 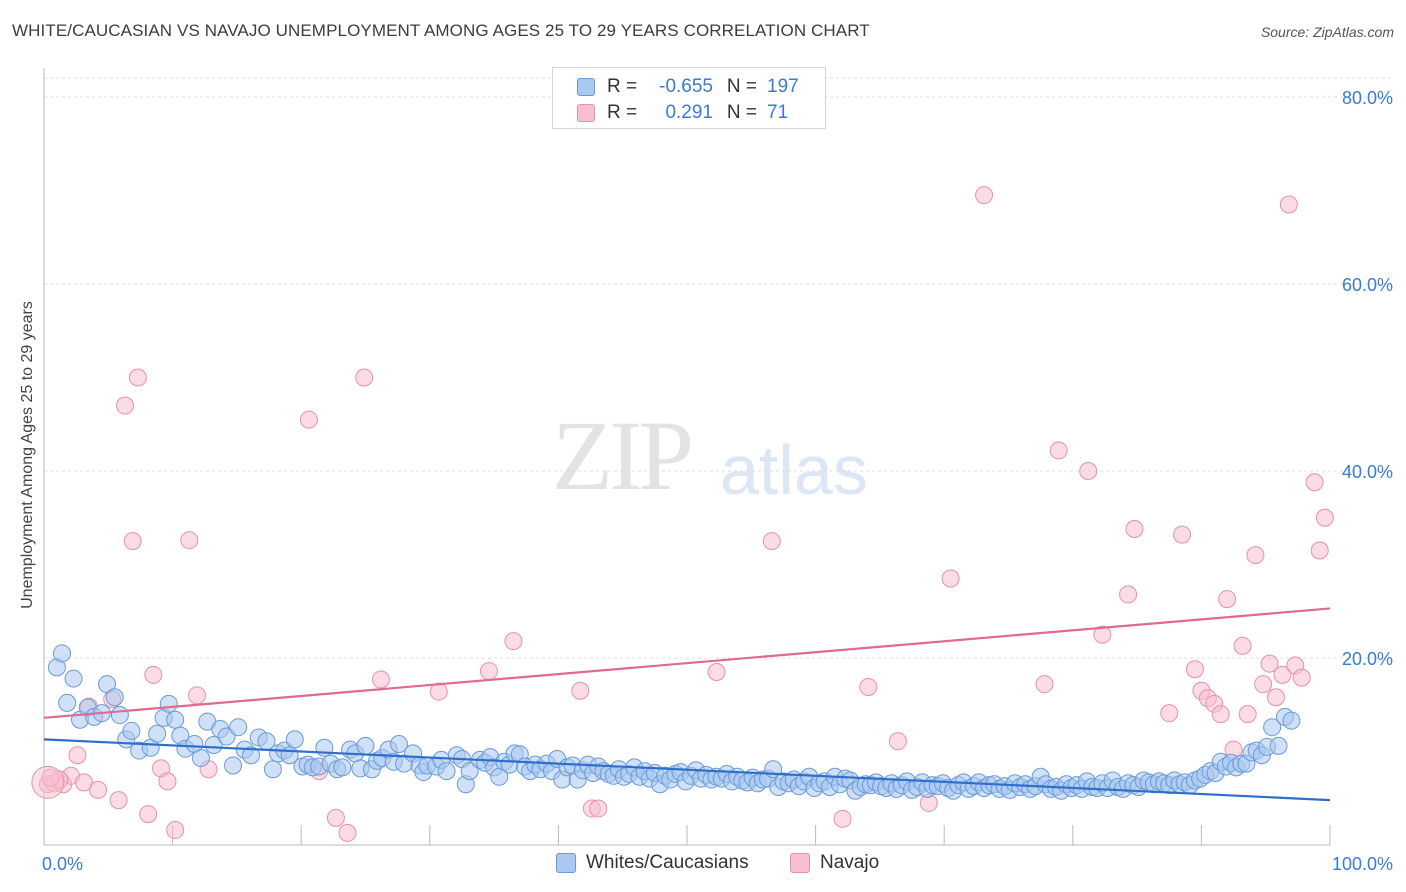 What do you see at coordinates (1367, 285) in the screenshot?
I see `y-tick-label: 60.0%` at bounding box center [1367, 285].